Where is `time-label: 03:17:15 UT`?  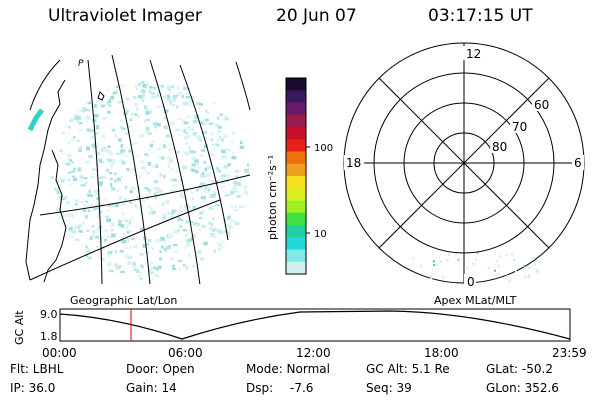 time-label: 03:17:15 UT is located at coordinates (480, 16).